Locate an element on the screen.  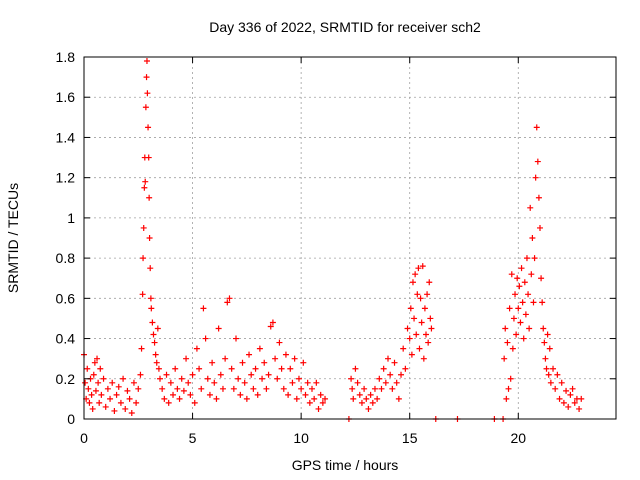
y-tick-label: 0.8 is located at coordinates (66, 258).